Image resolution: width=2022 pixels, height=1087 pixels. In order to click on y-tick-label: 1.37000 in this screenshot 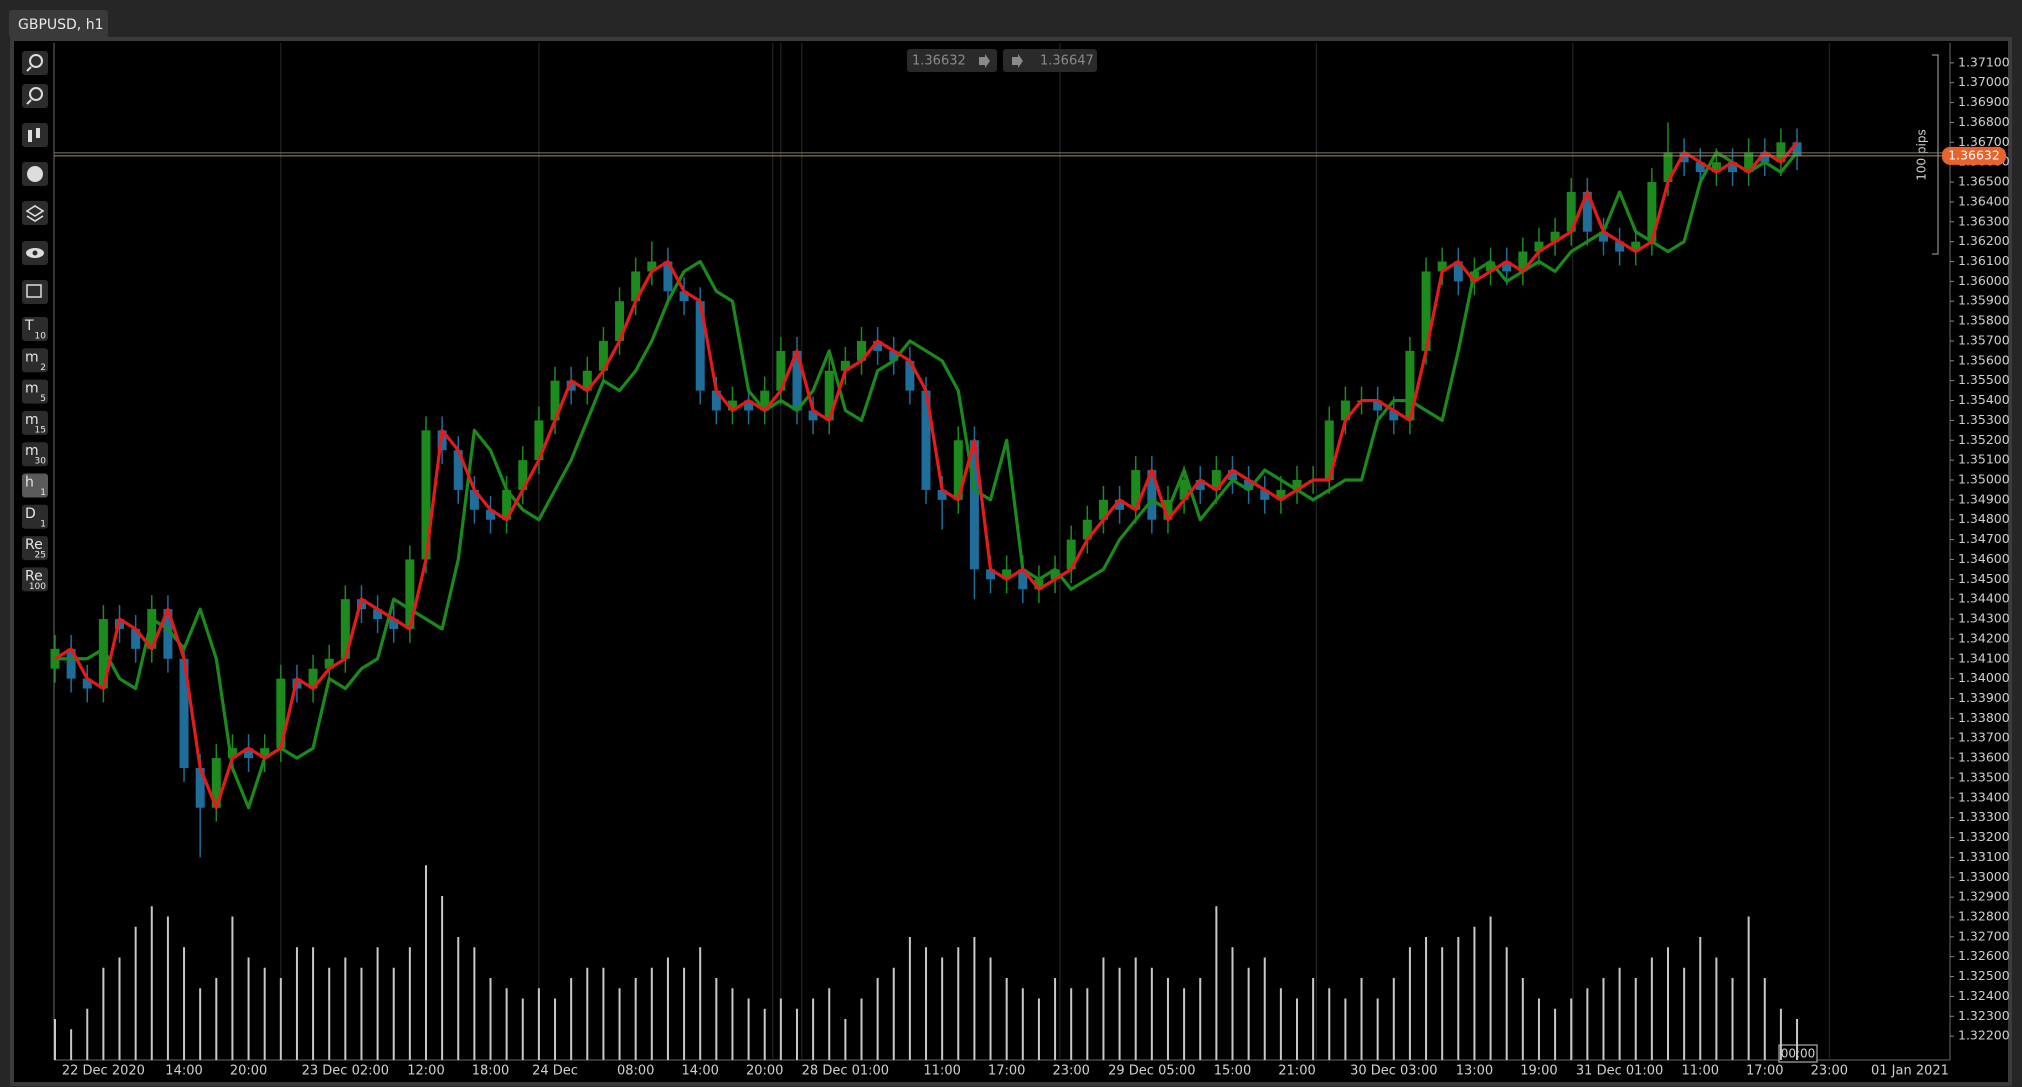, I will do `click(1984, 81)`.